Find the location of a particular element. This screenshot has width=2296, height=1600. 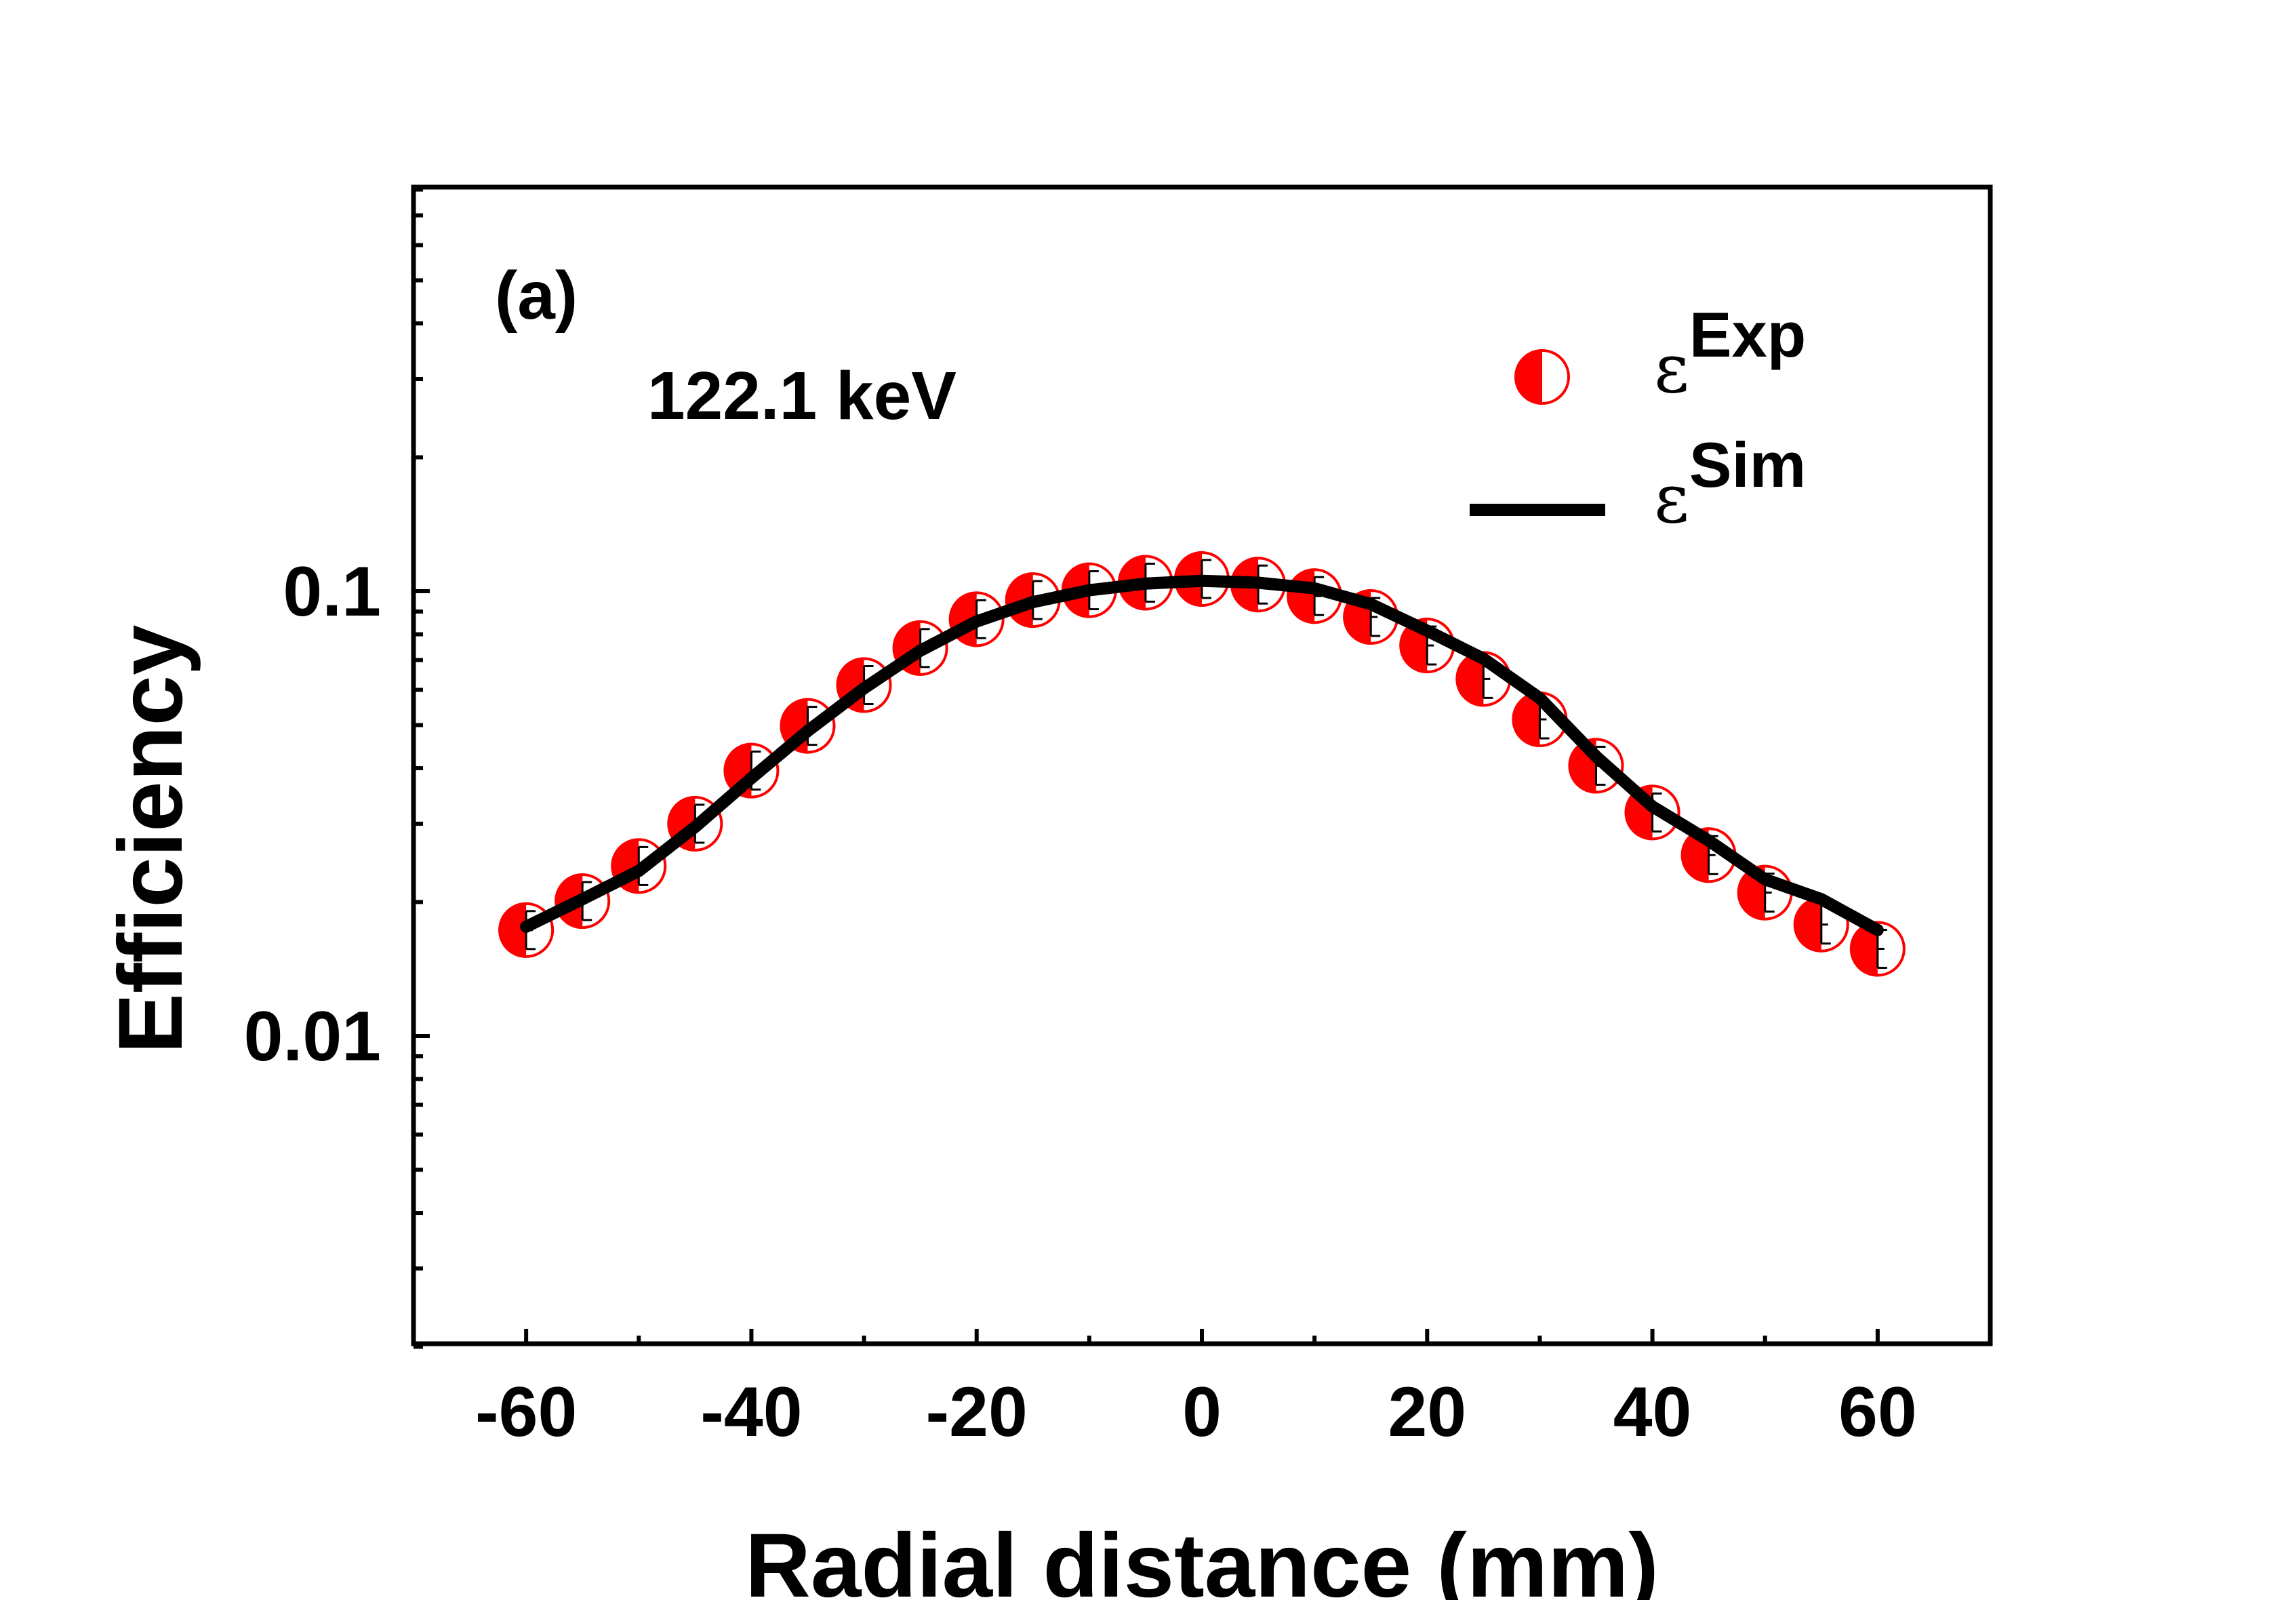

exp-point is located at coordinates (1877, 949).